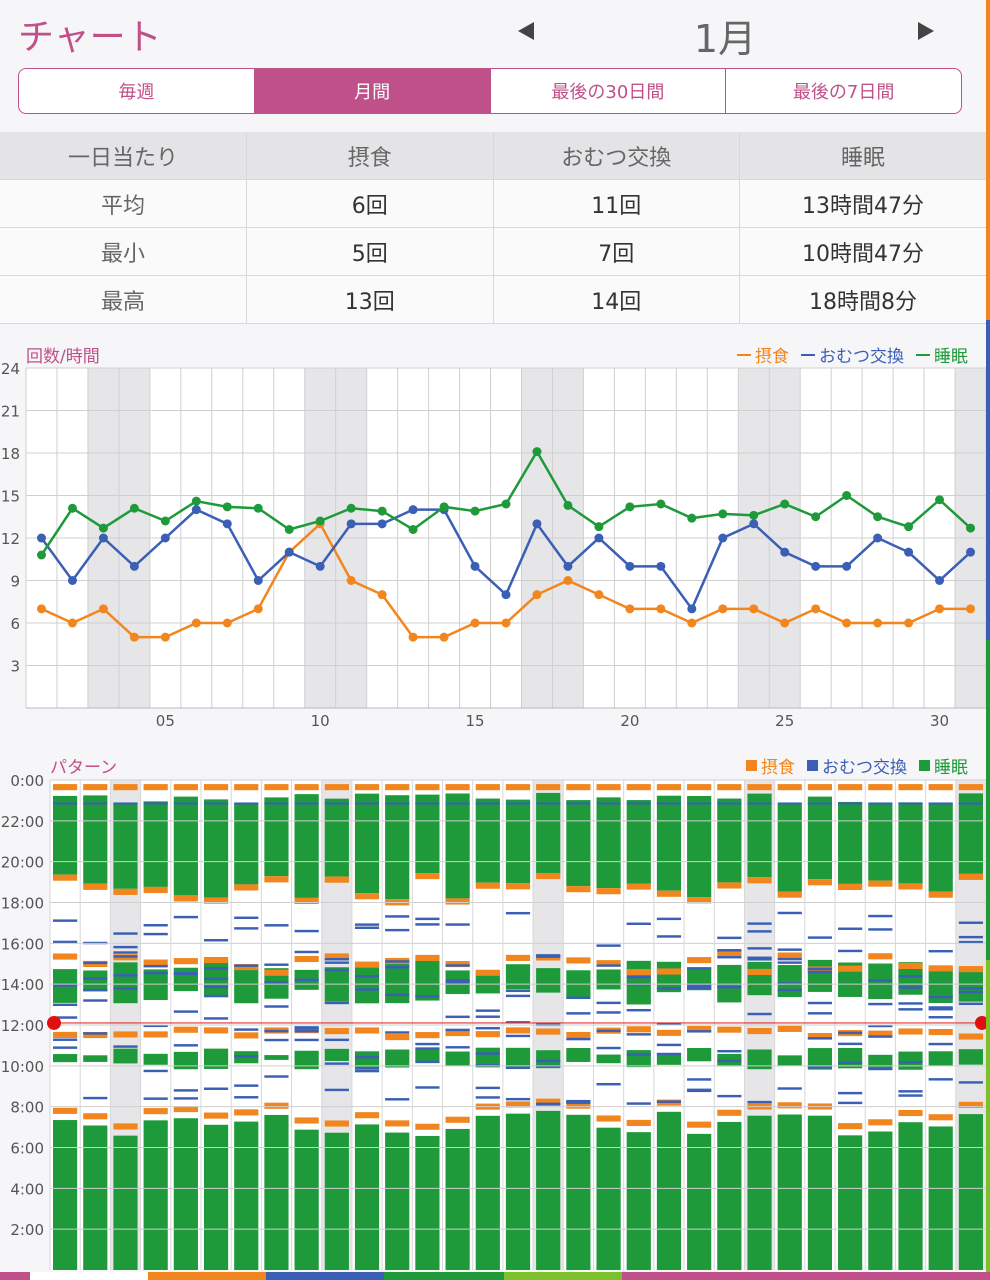  I want to click on y-tick-label: 18:00, so click(22, 904).